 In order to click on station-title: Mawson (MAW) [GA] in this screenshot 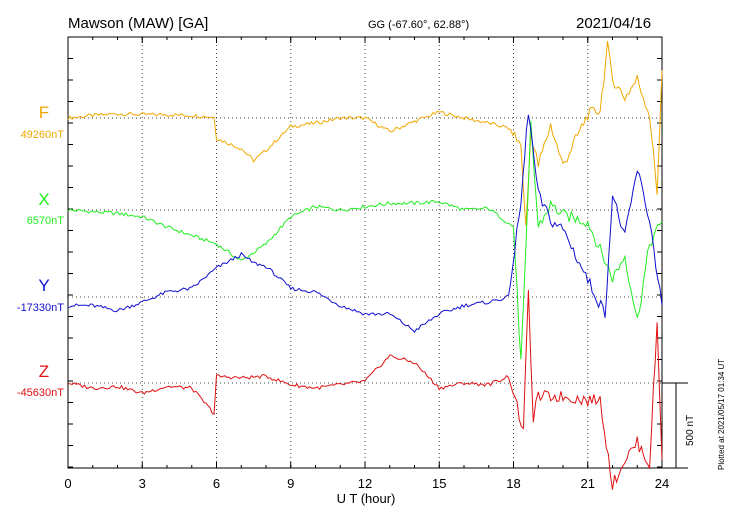, I will do `click(138, 23)`.